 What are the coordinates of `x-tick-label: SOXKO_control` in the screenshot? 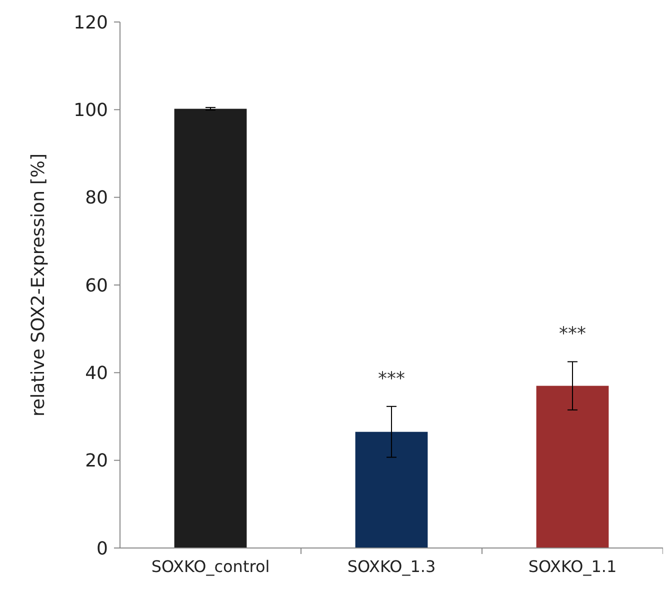 It's located at (210, 566).